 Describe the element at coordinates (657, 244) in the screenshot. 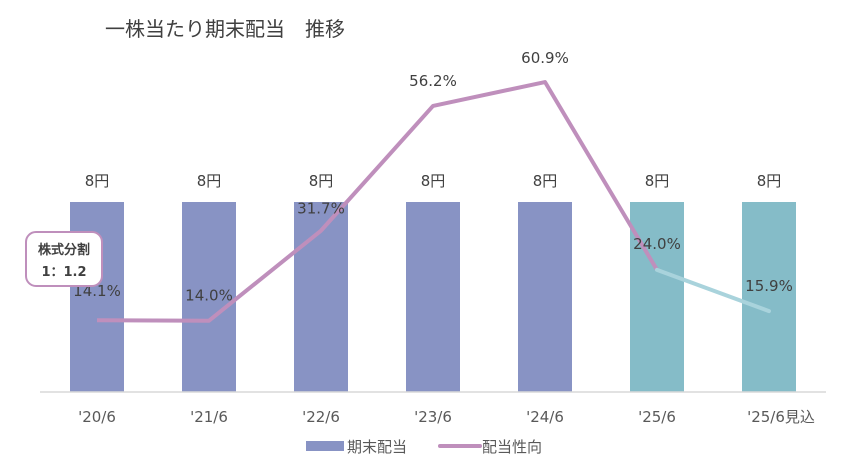

I see `line-value-label: 24.0%` at that location.